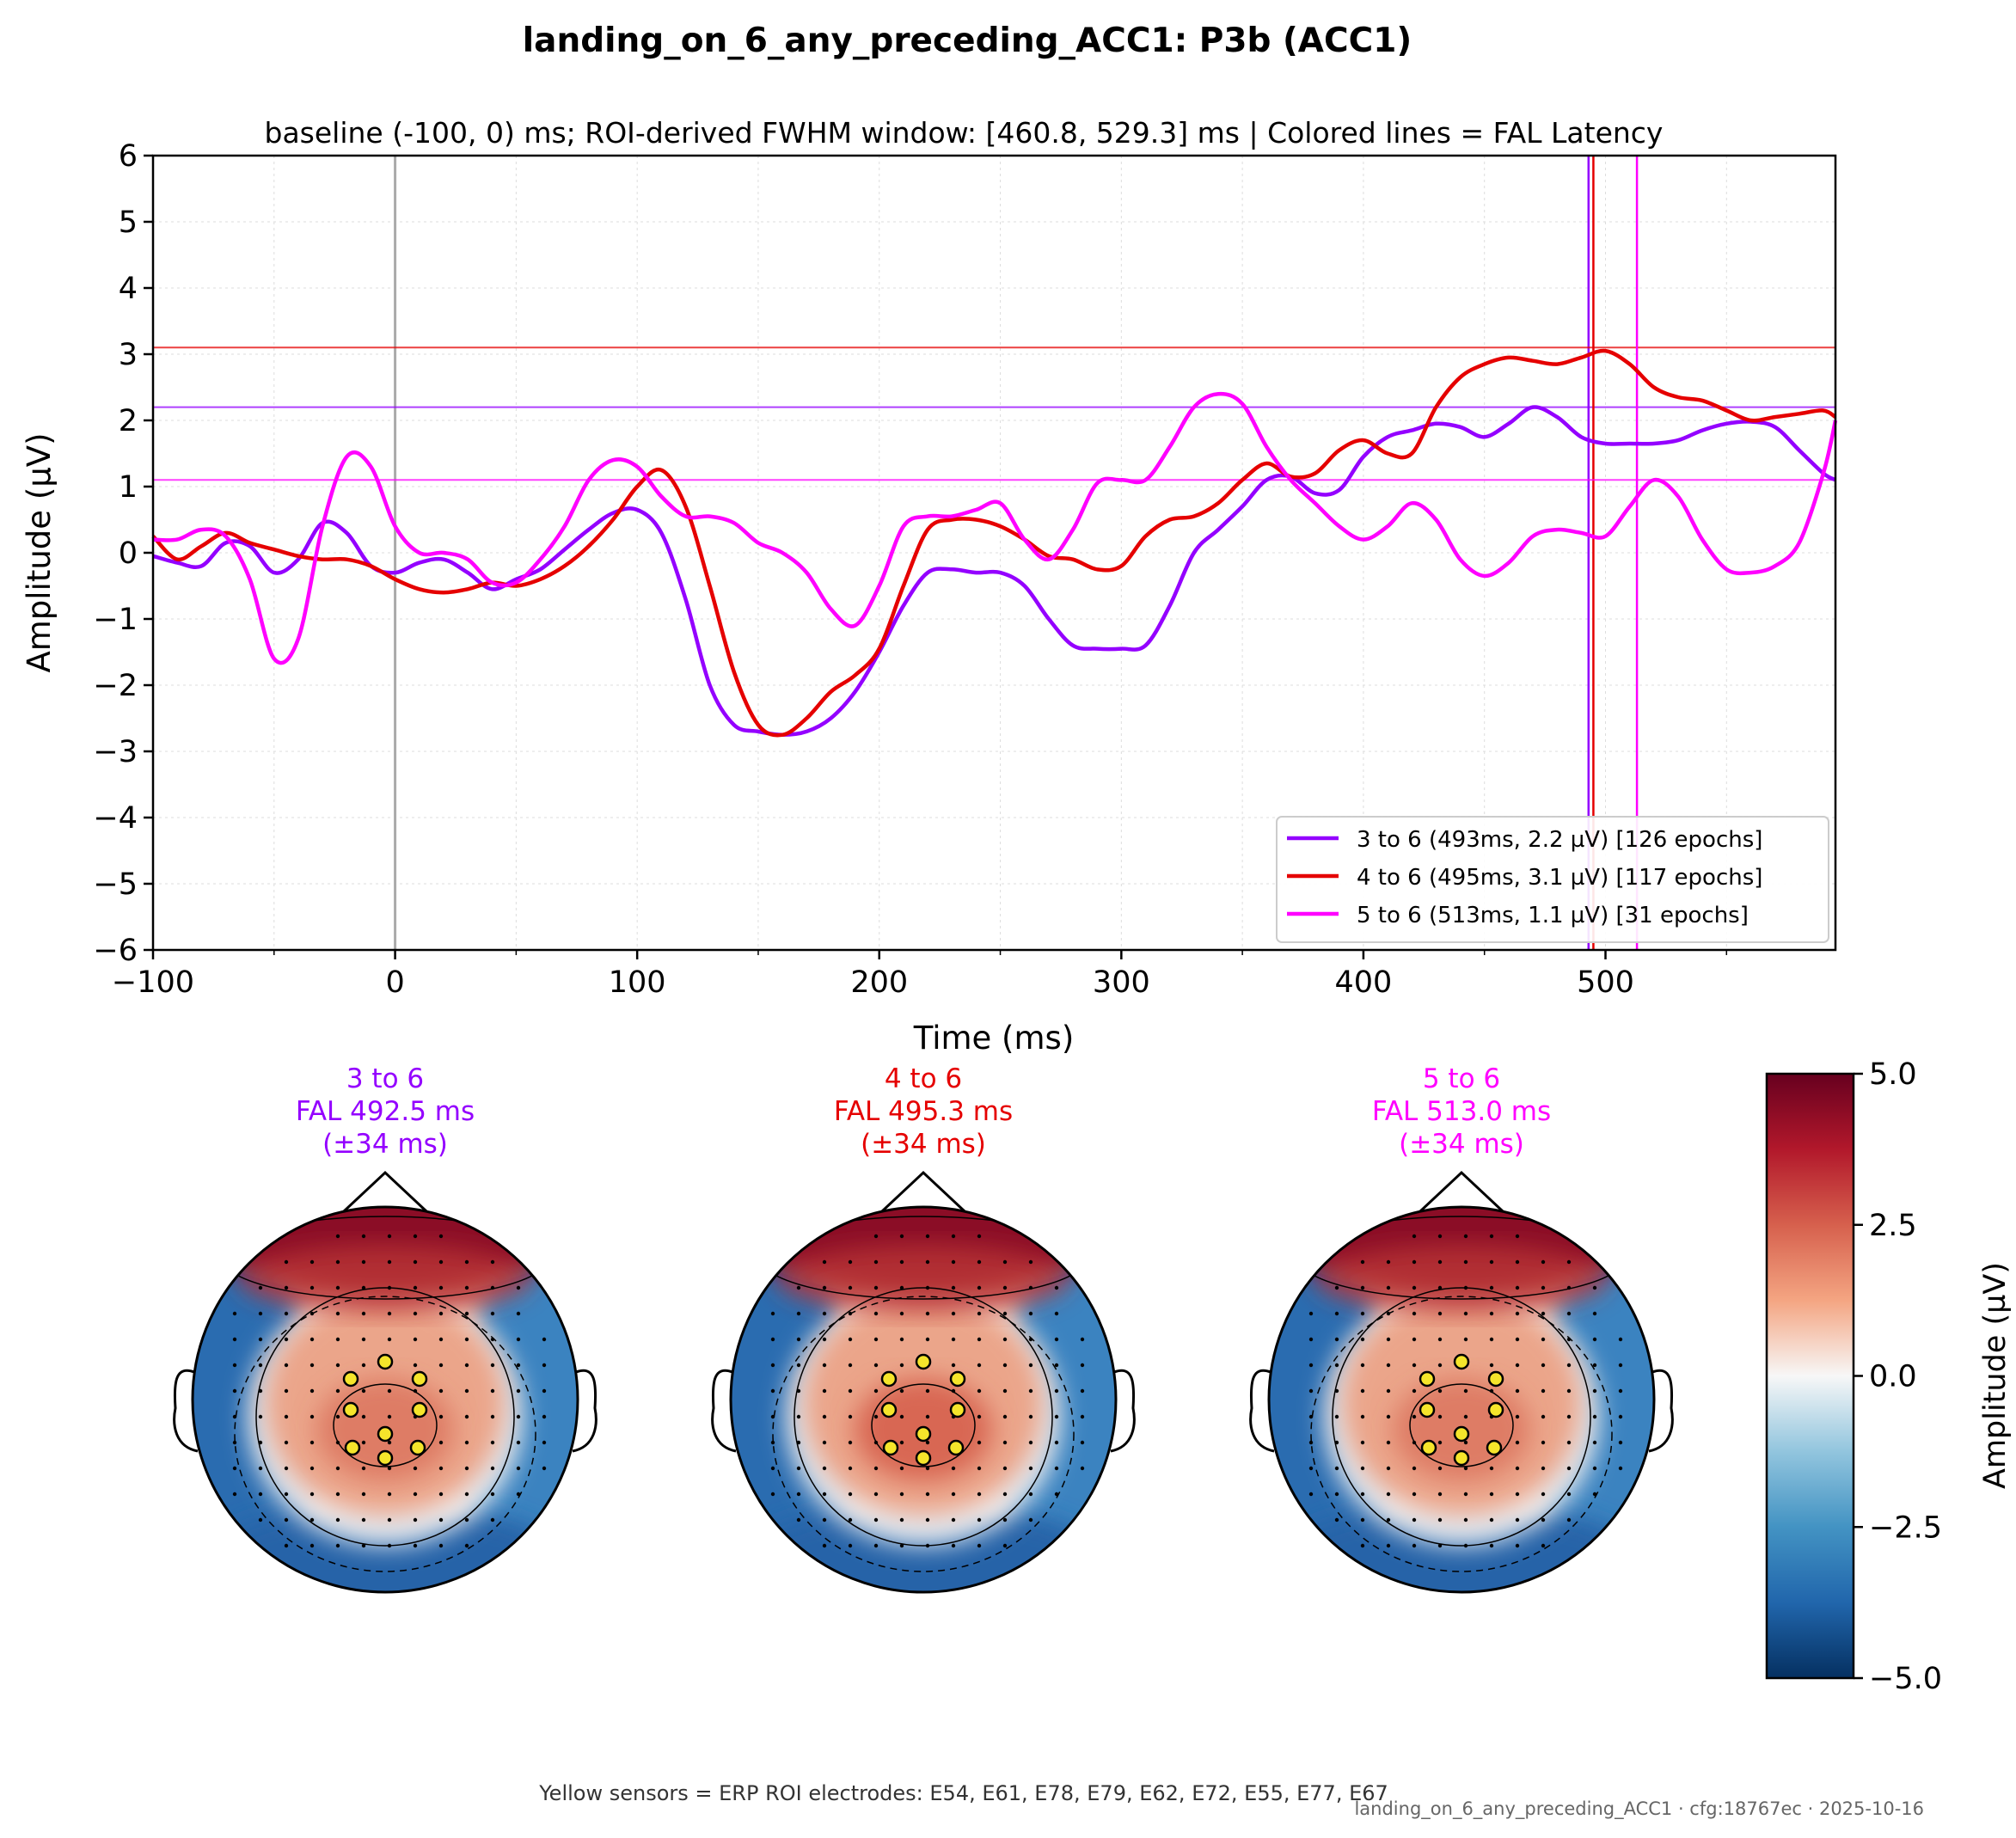 The height and width of the screenshot is (1838, 2016). Describe the element at coordinates (385, 1279) in the screenshot. I see `positive-region-frontal-edge` at that location.